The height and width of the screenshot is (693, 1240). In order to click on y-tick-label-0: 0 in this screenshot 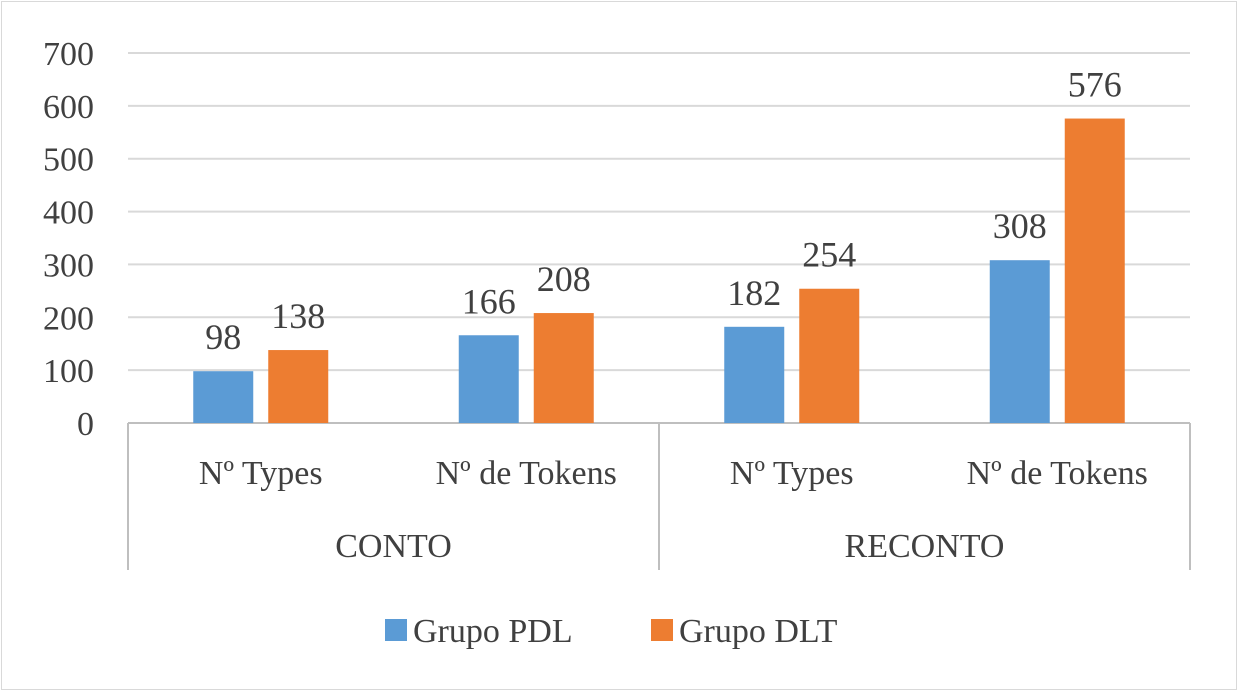, I will do `click(85, 424)`.